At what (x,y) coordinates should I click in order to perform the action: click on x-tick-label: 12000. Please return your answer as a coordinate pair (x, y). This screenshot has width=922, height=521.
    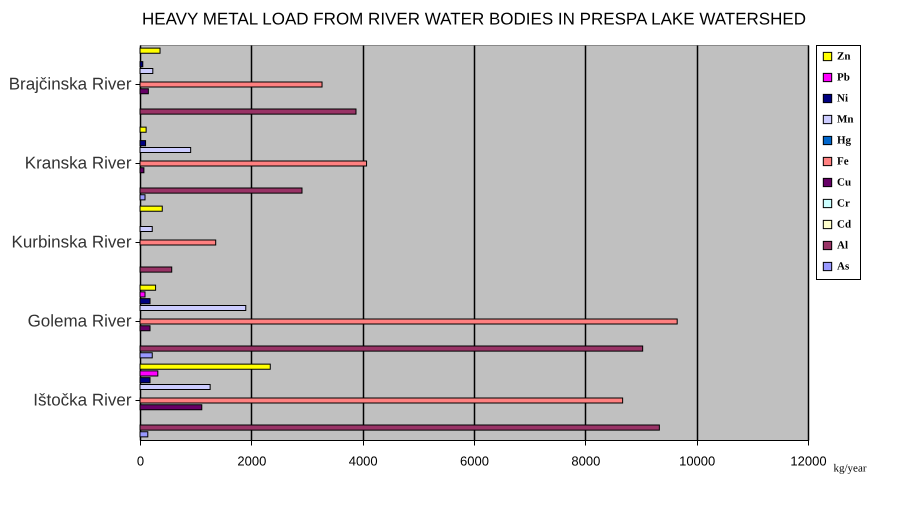
    Looking at the image, I should click on (808, 461).